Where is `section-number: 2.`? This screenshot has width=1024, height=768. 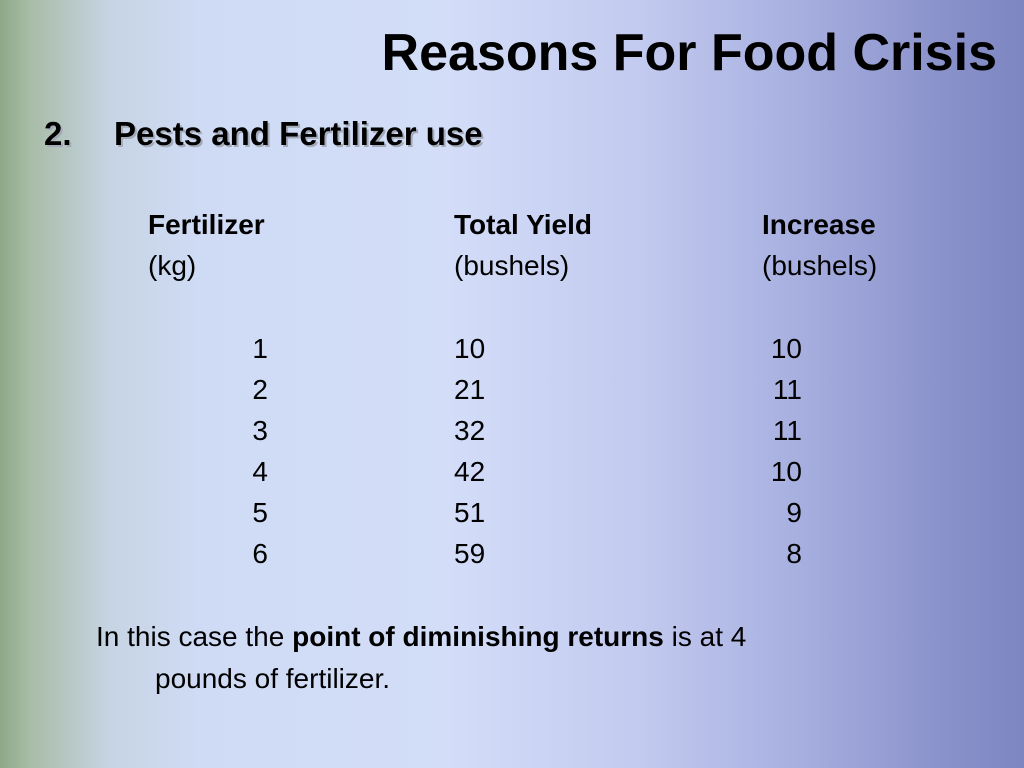
section-number: 2. is located at coordinates (58, 133).